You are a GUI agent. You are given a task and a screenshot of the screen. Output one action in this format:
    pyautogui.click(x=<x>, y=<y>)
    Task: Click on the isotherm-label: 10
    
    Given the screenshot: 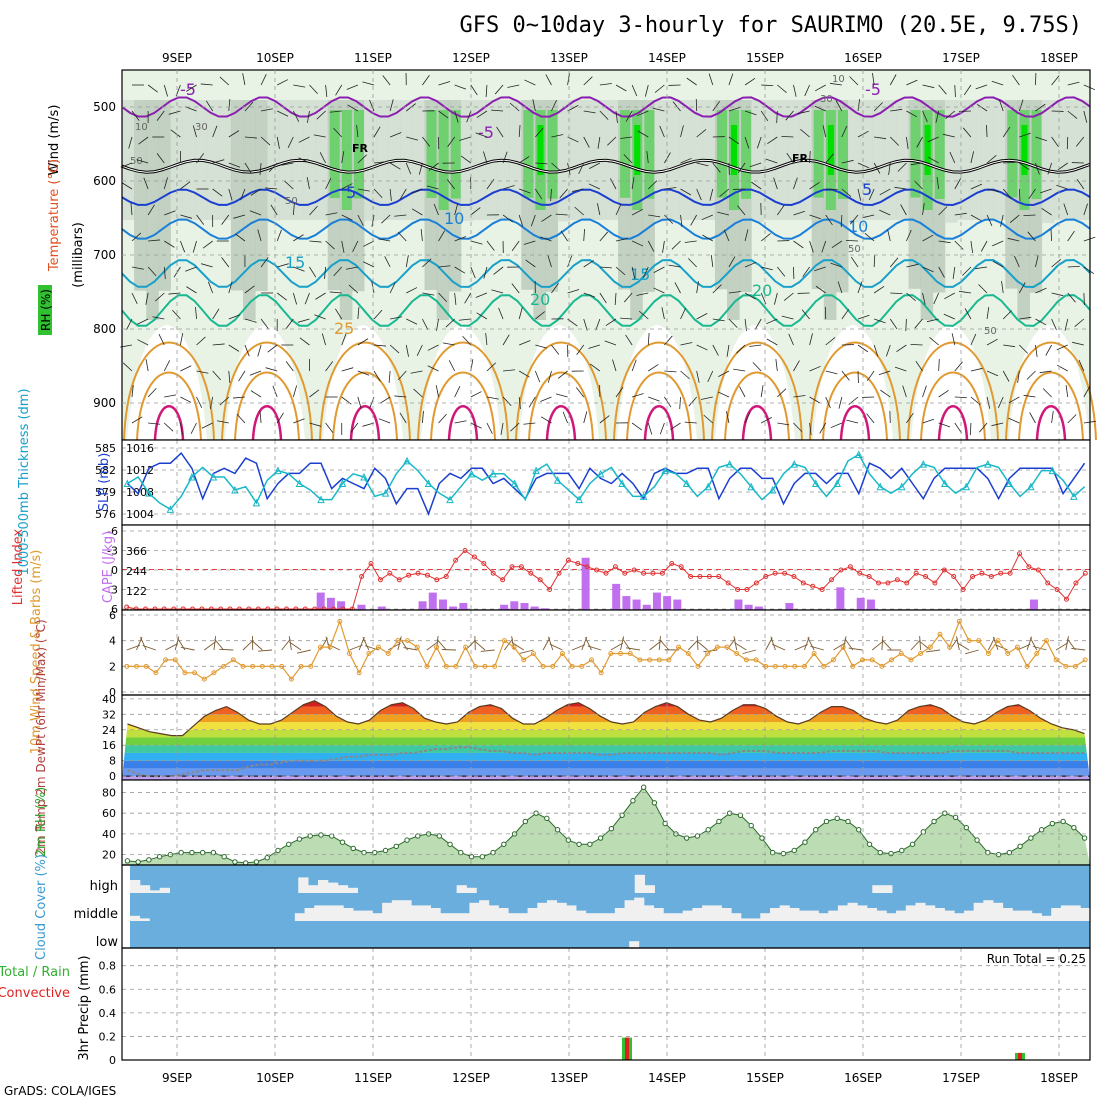 What is the action you would take?
    pyautogui.click(x=454, y=218)
    